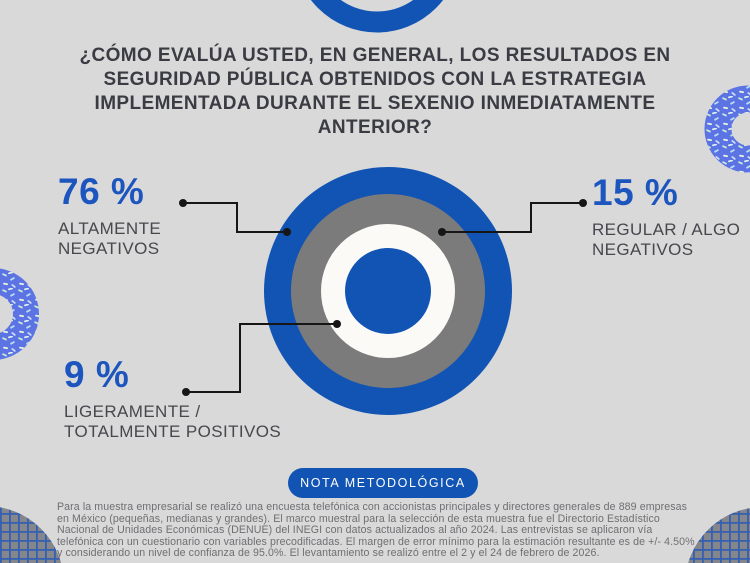  What do you see at coordinates (666, 217) in the screenshot?
I see `stat-block-15: 15 % REGULAR / ALGO NEGATIVOS` at bounding box center [666, 217].